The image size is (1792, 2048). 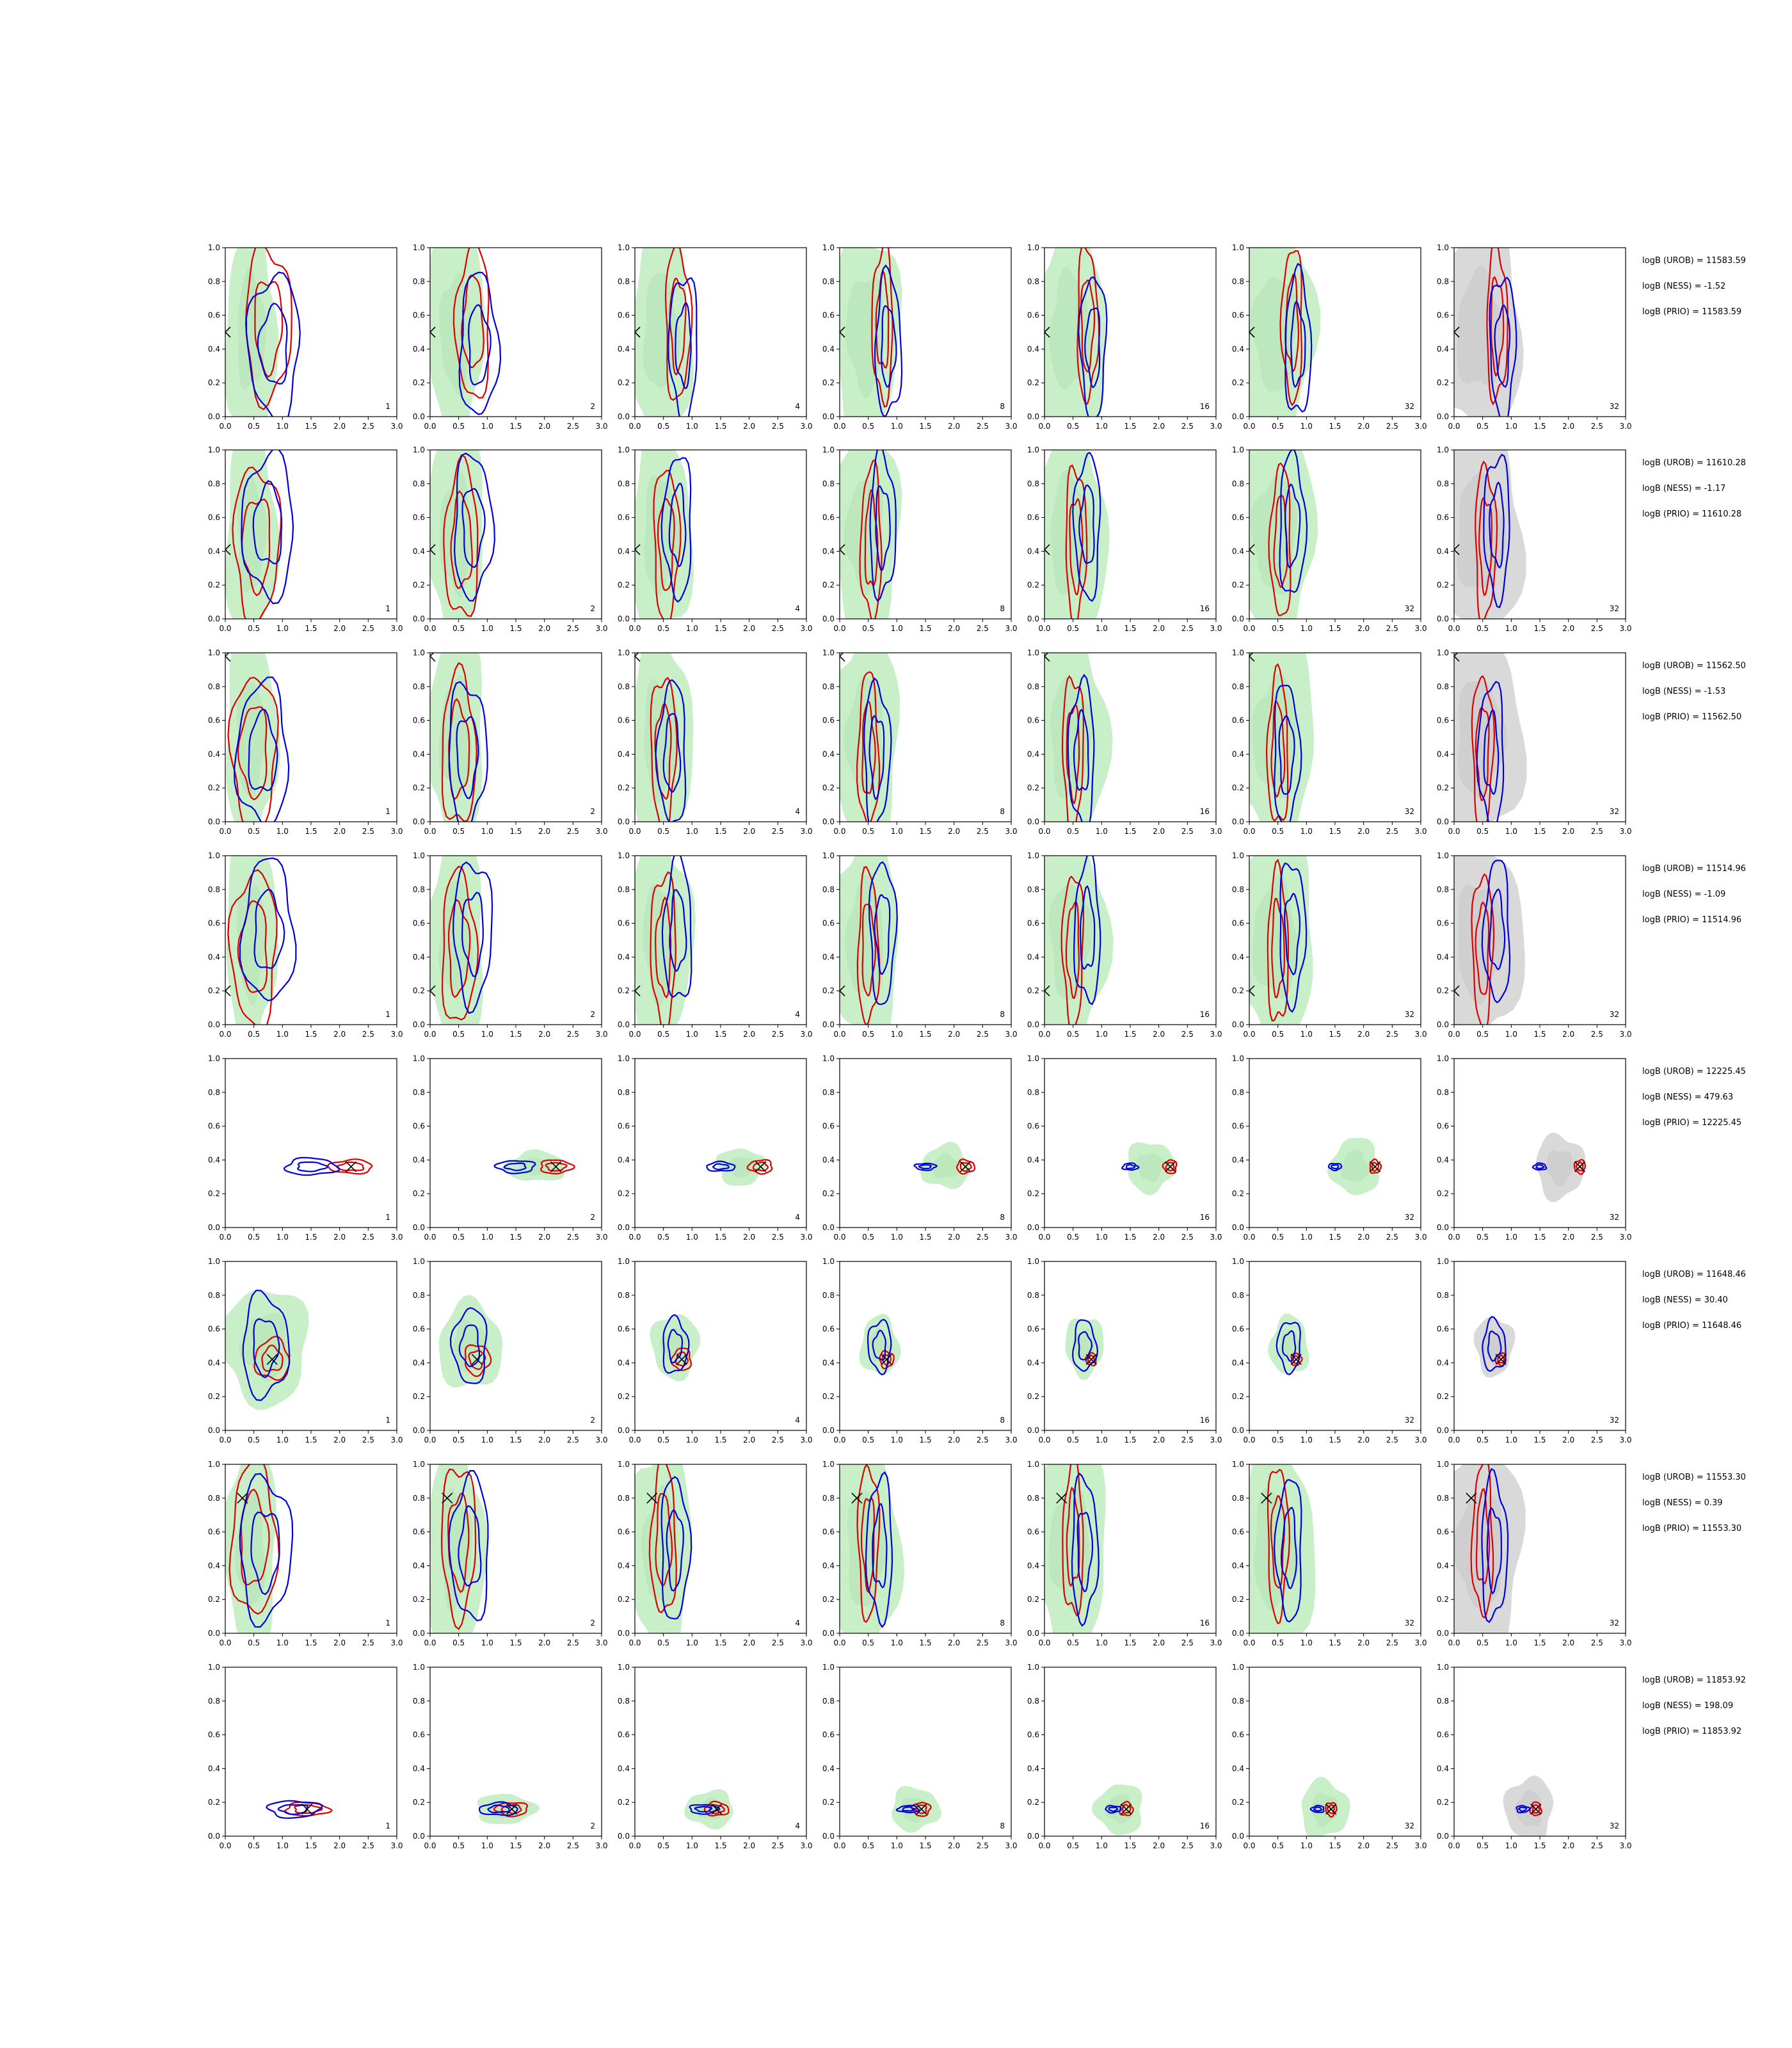 I want to click on panel-r4-c1: 0.0 0.5 1.0 1.5 2.0 2.5 3.0 0.0 0.2 0.4 0.6 0.8 1.0 1, so click(x=305, y=945).